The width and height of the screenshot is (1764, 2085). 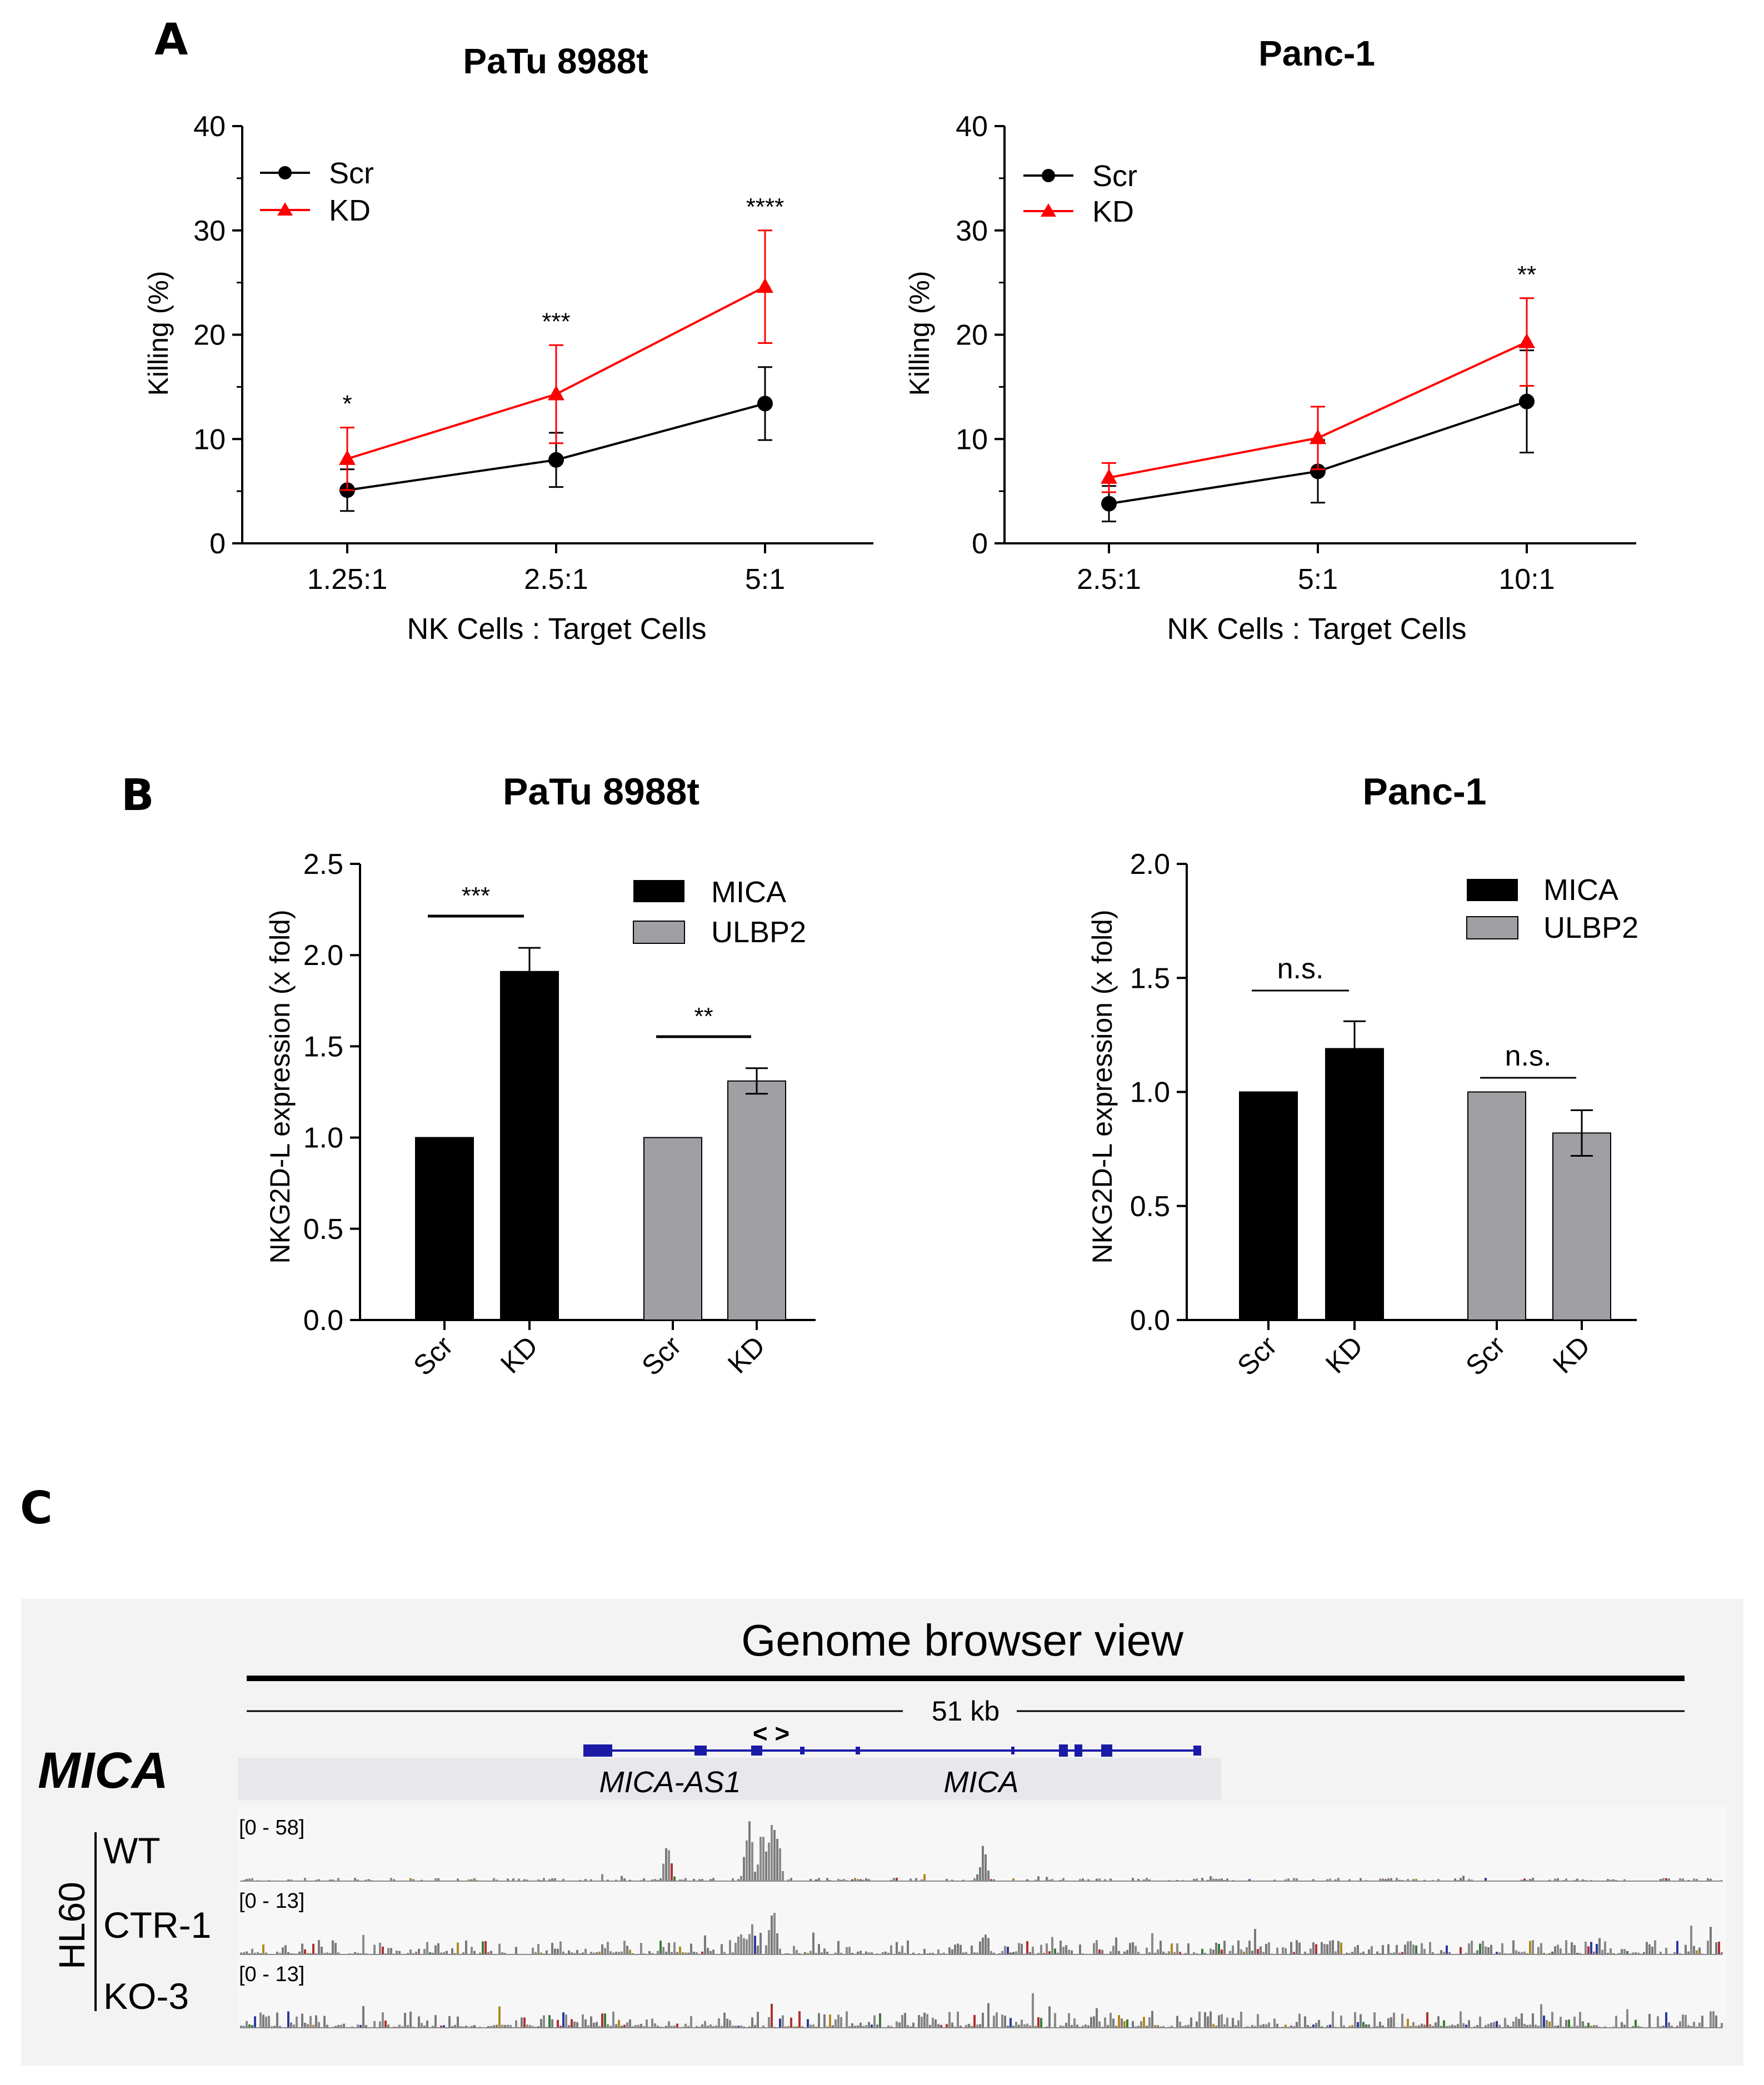 I want to click on y-axis-label: Killing (%), so click(x=919, y=334).